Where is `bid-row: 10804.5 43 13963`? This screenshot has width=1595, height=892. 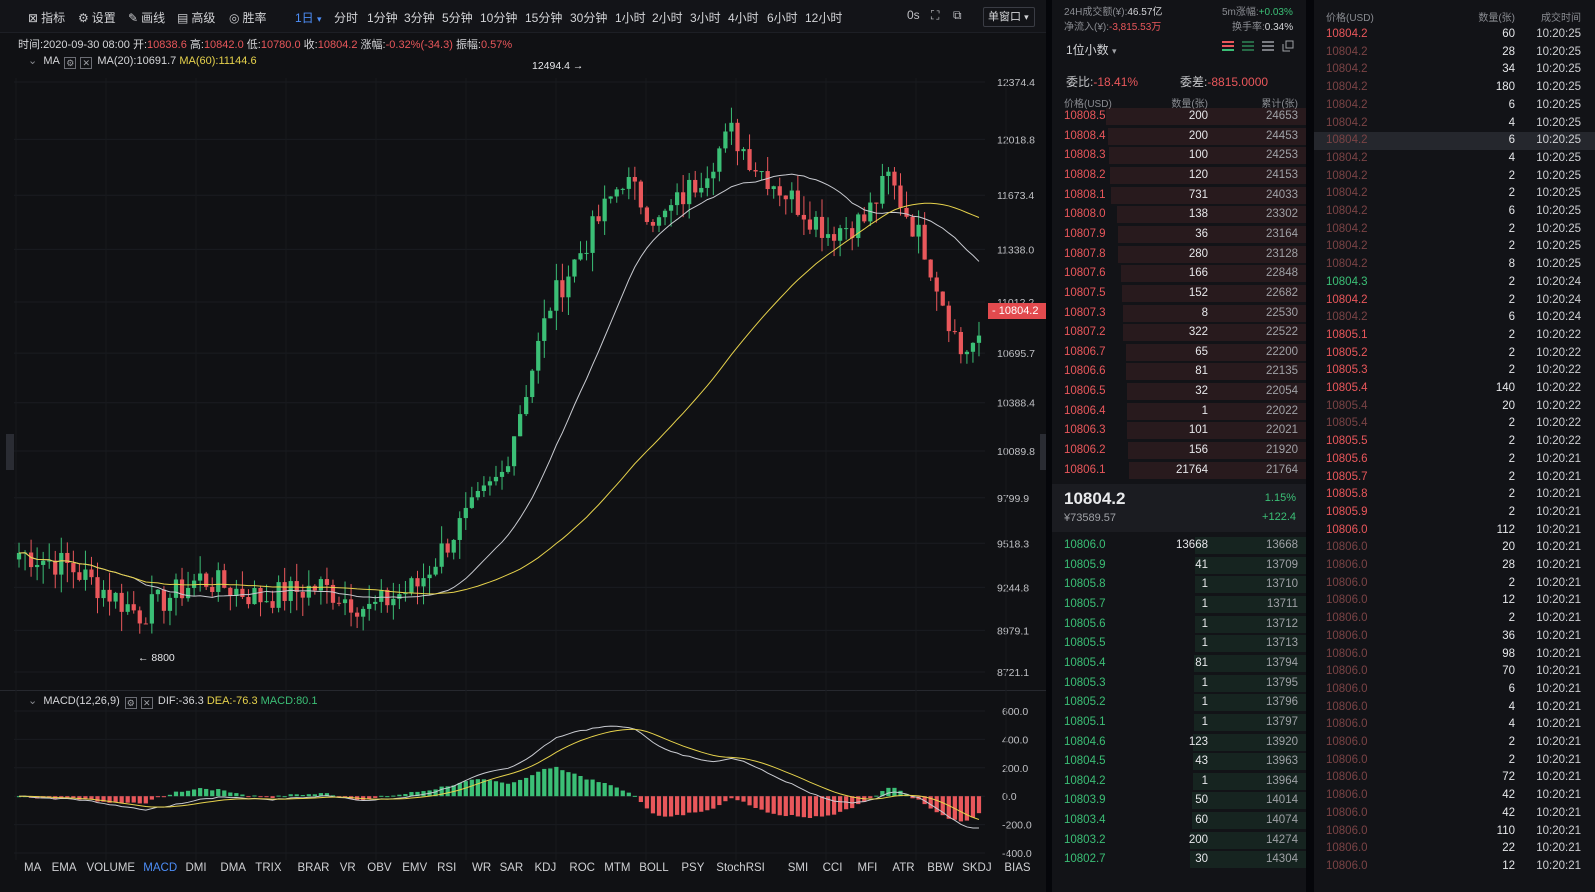 bid-row: 10804.5 43 13963 is located at coordinates (1179, 761).